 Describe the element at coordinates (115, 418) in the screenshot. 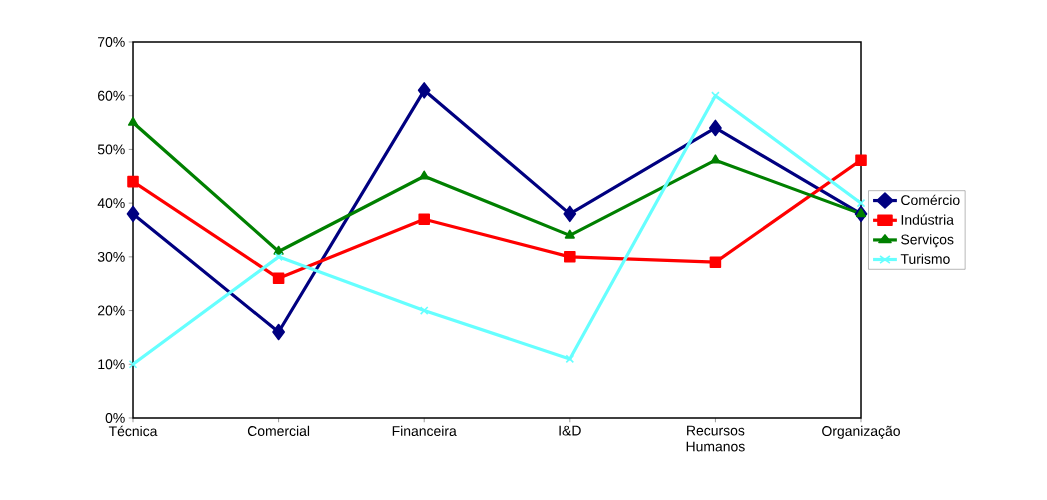

I see `y-tick-label: 0%` at that location.